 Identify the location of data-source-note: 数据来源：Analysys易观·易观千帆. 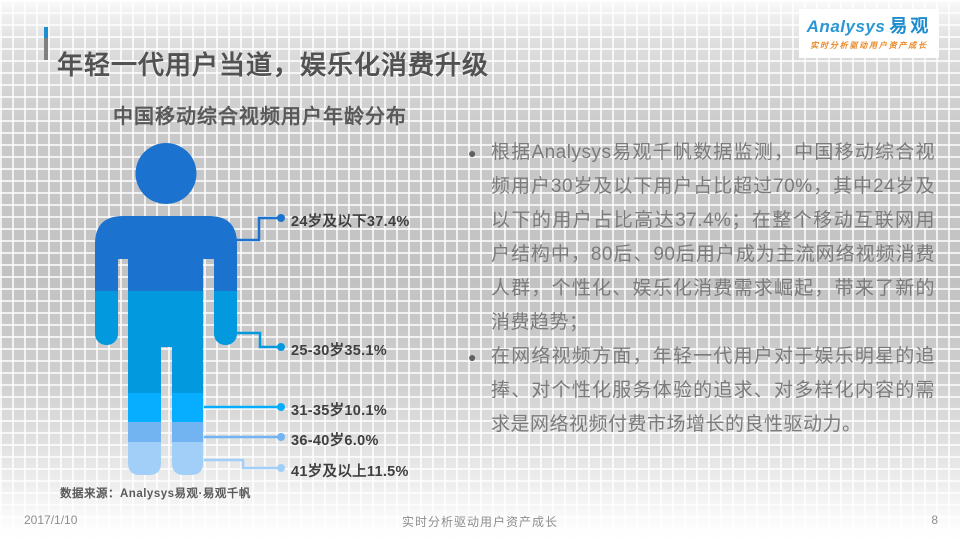
(155, 494).